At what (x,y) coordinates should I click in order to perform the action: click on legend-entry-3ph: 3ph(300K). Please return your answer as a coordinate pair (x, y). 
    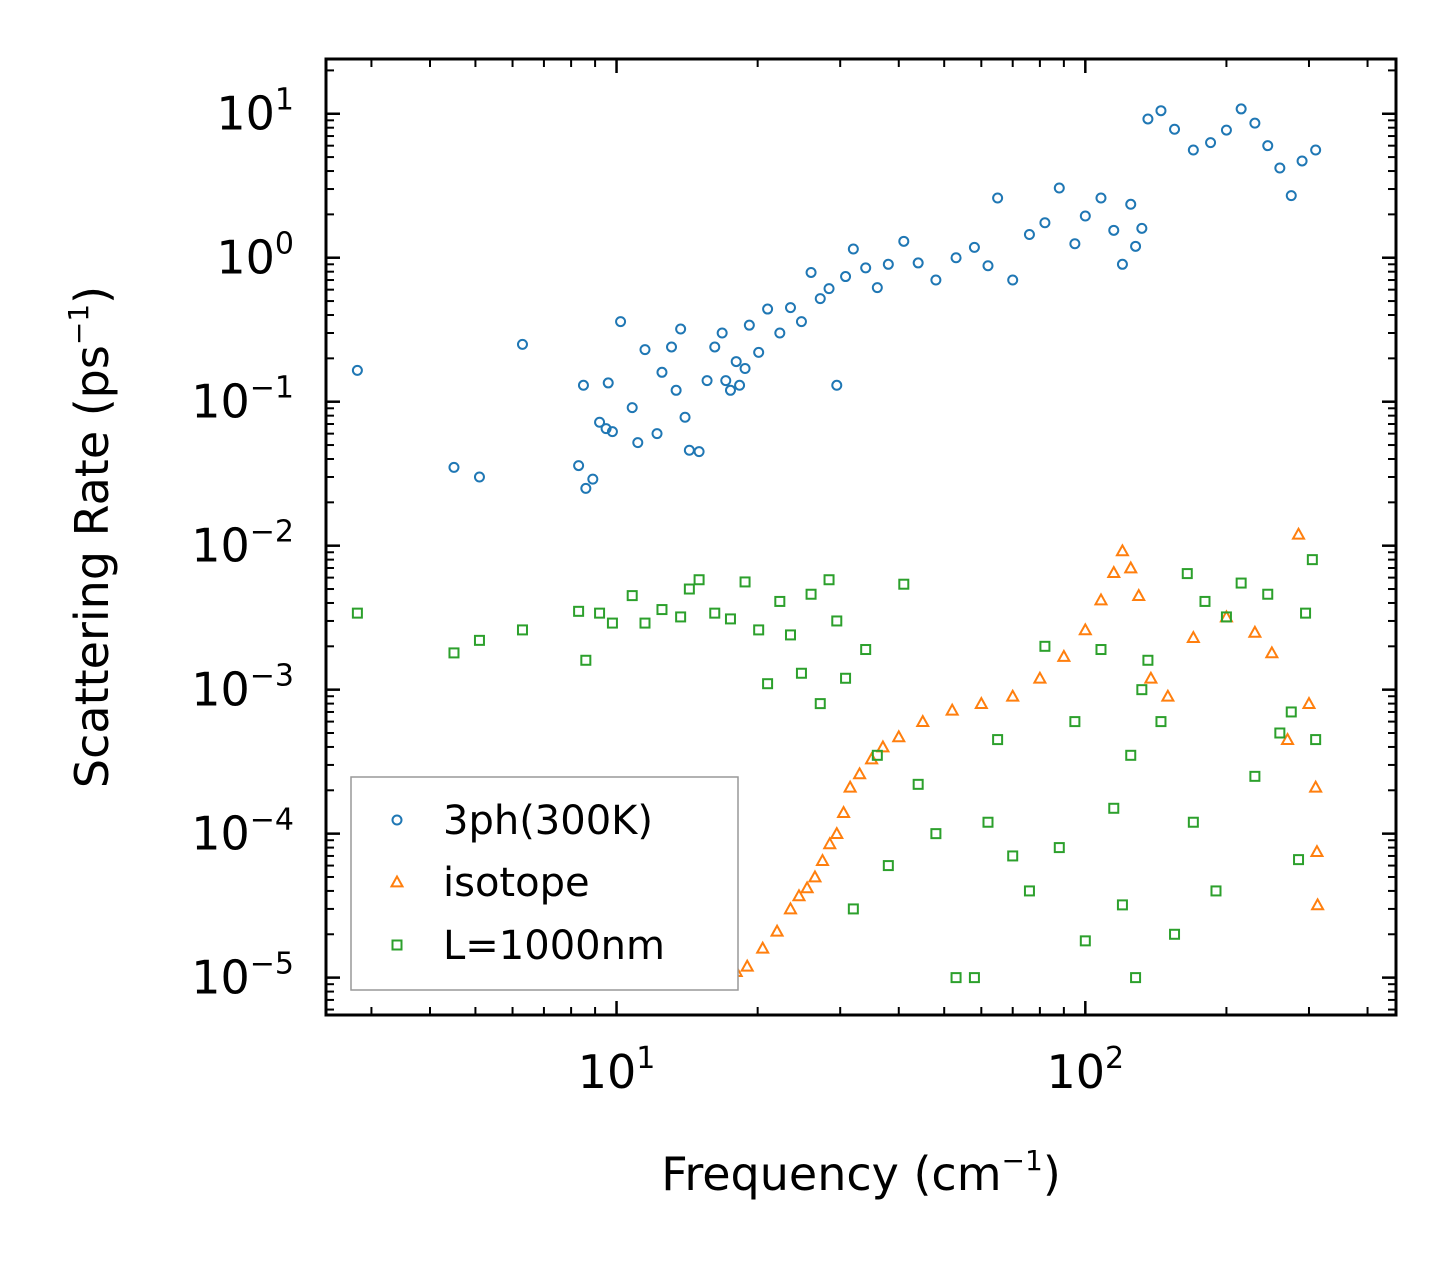
    Looking at the image, I should click on (548, 821).